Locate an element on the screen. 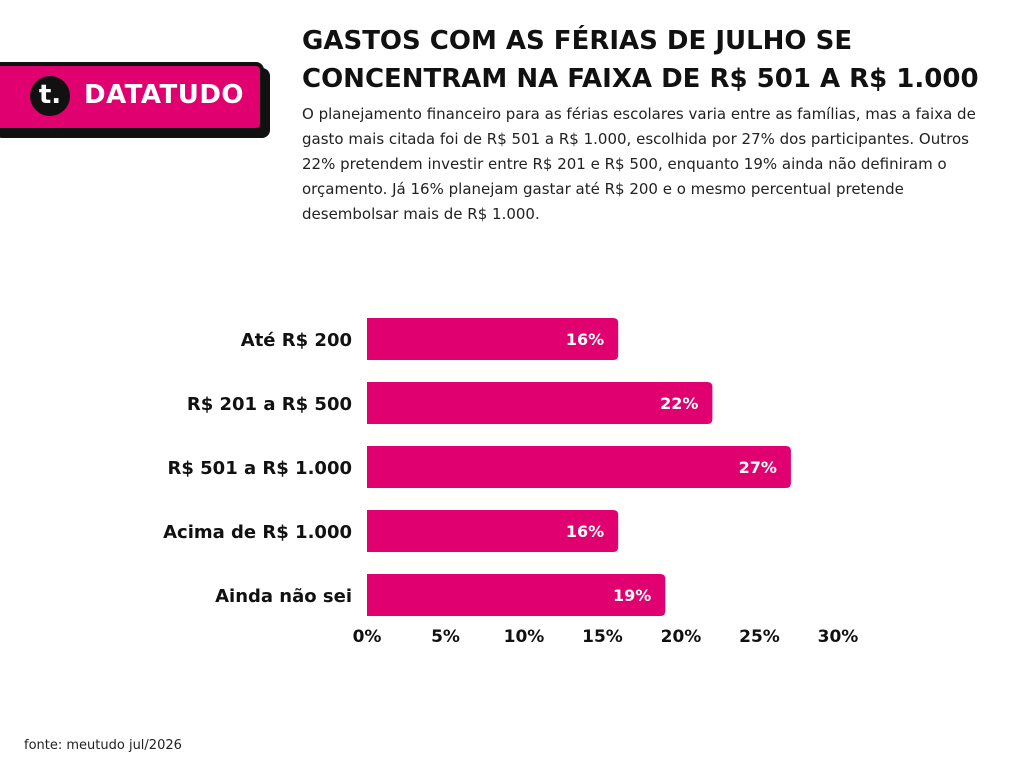  brand-name: DATATUDO is located at coordinates (164, 95).